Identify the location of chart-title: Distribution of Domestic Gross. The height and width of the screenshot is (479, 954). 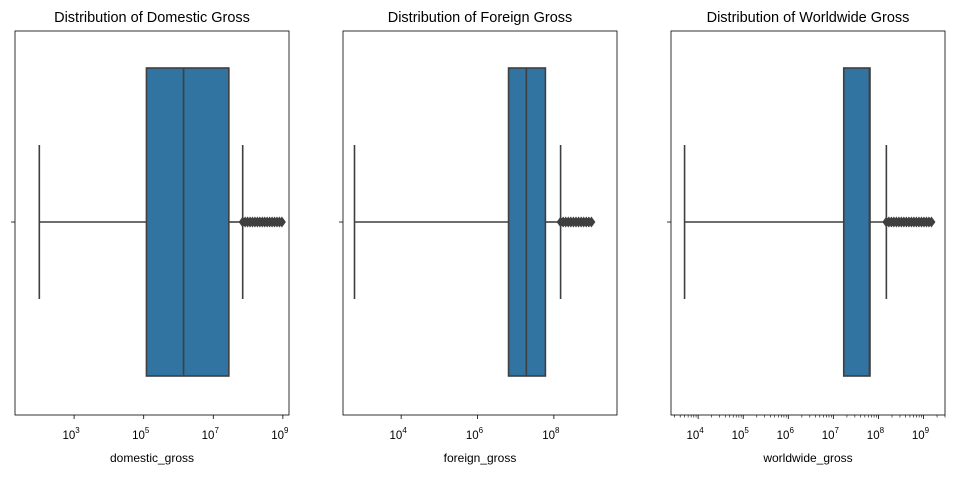
(152, 18).